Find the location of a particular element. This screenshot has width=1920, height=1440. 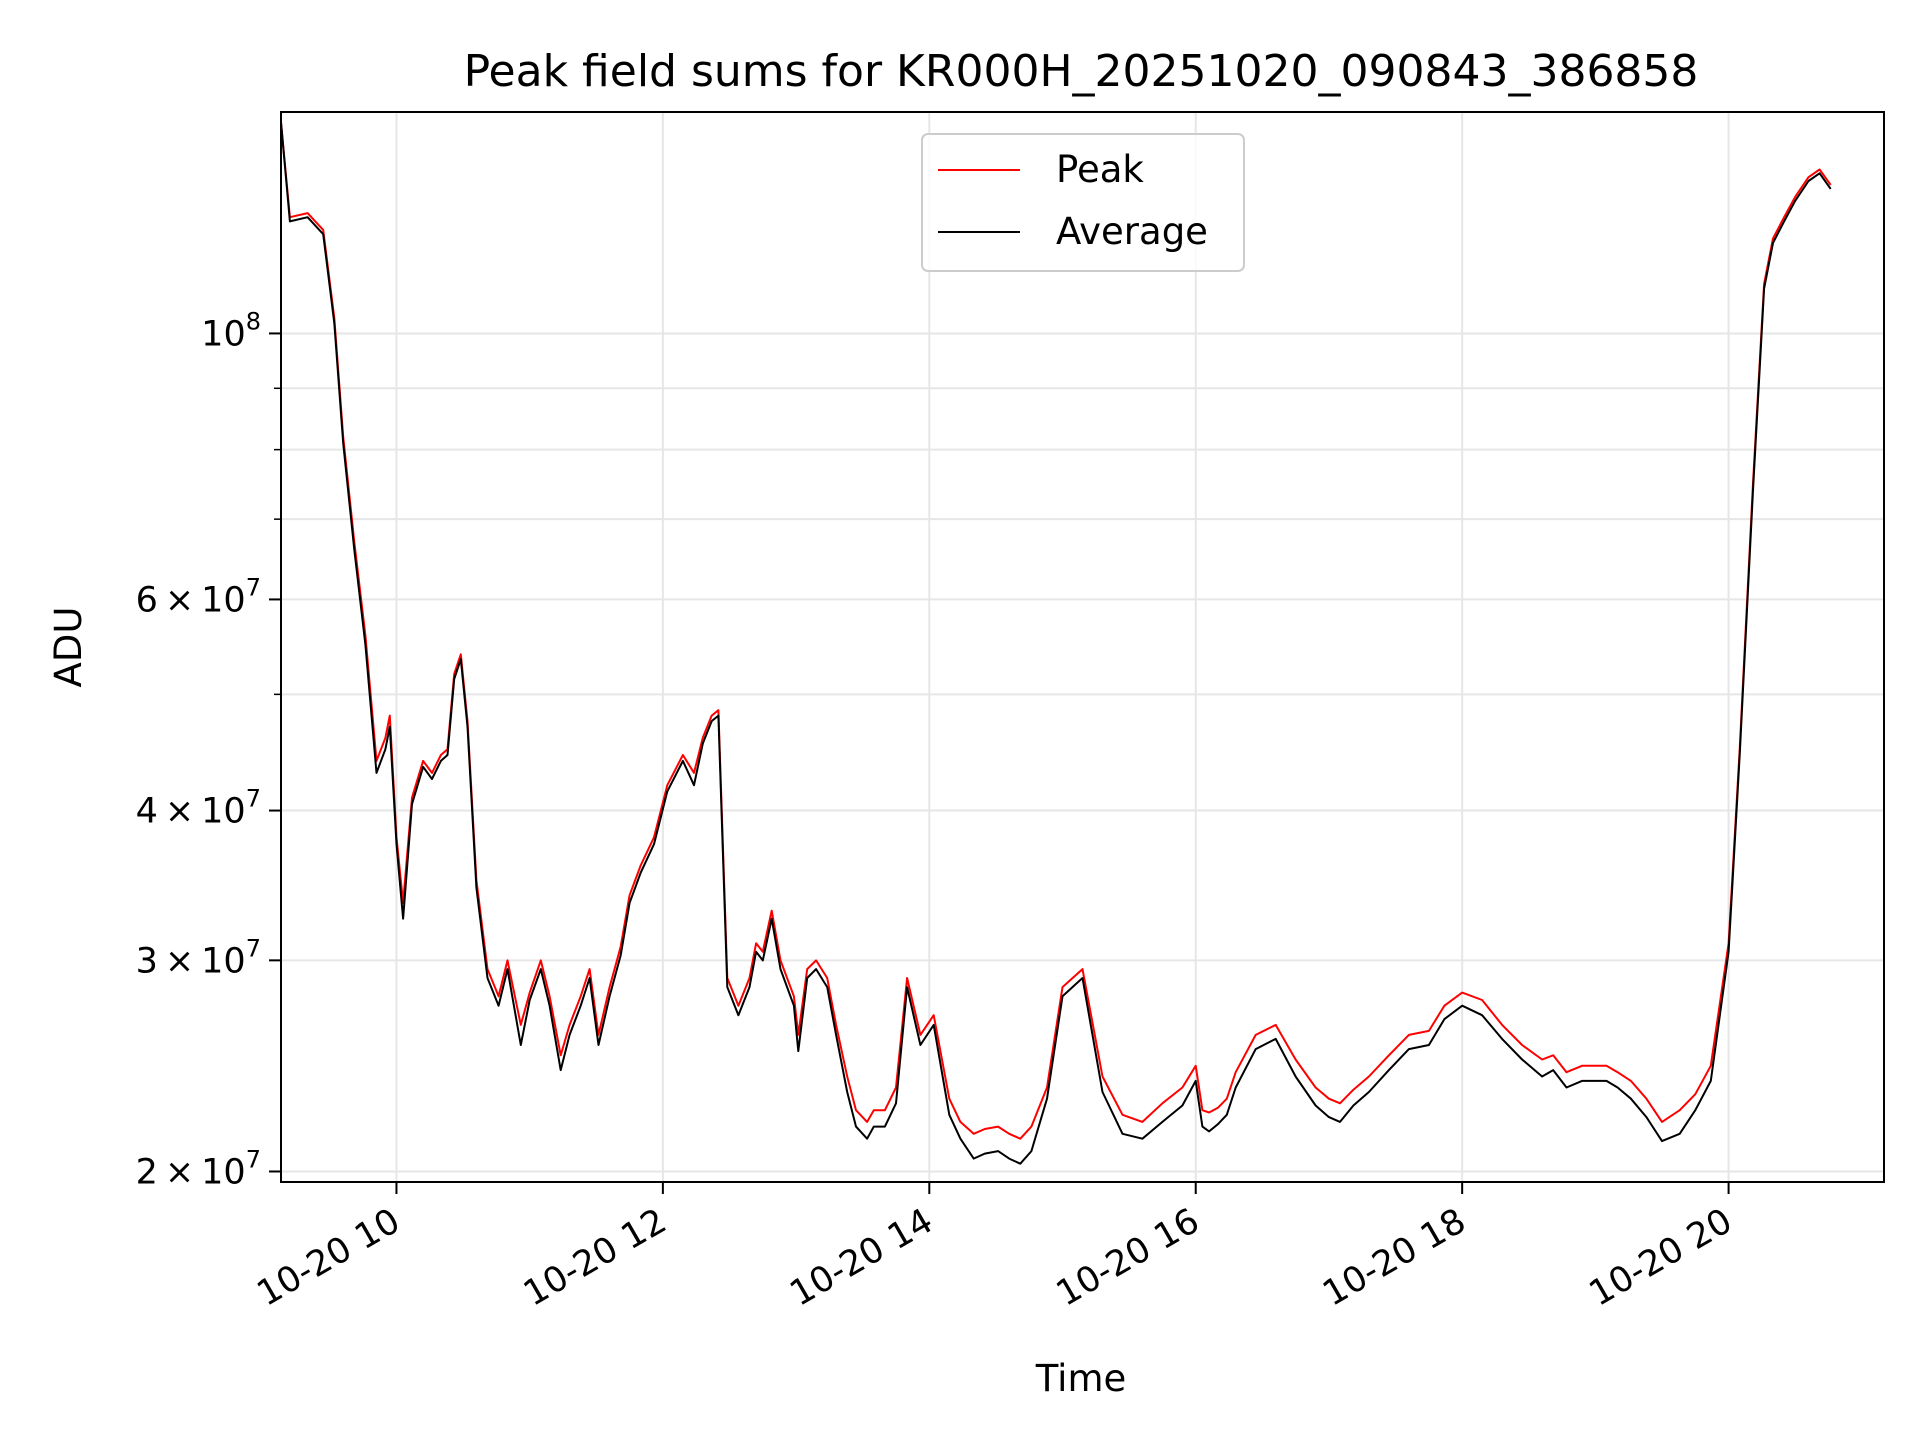

y-tick-label: 4 × 10⁷ is located at coordinates (198, 808).